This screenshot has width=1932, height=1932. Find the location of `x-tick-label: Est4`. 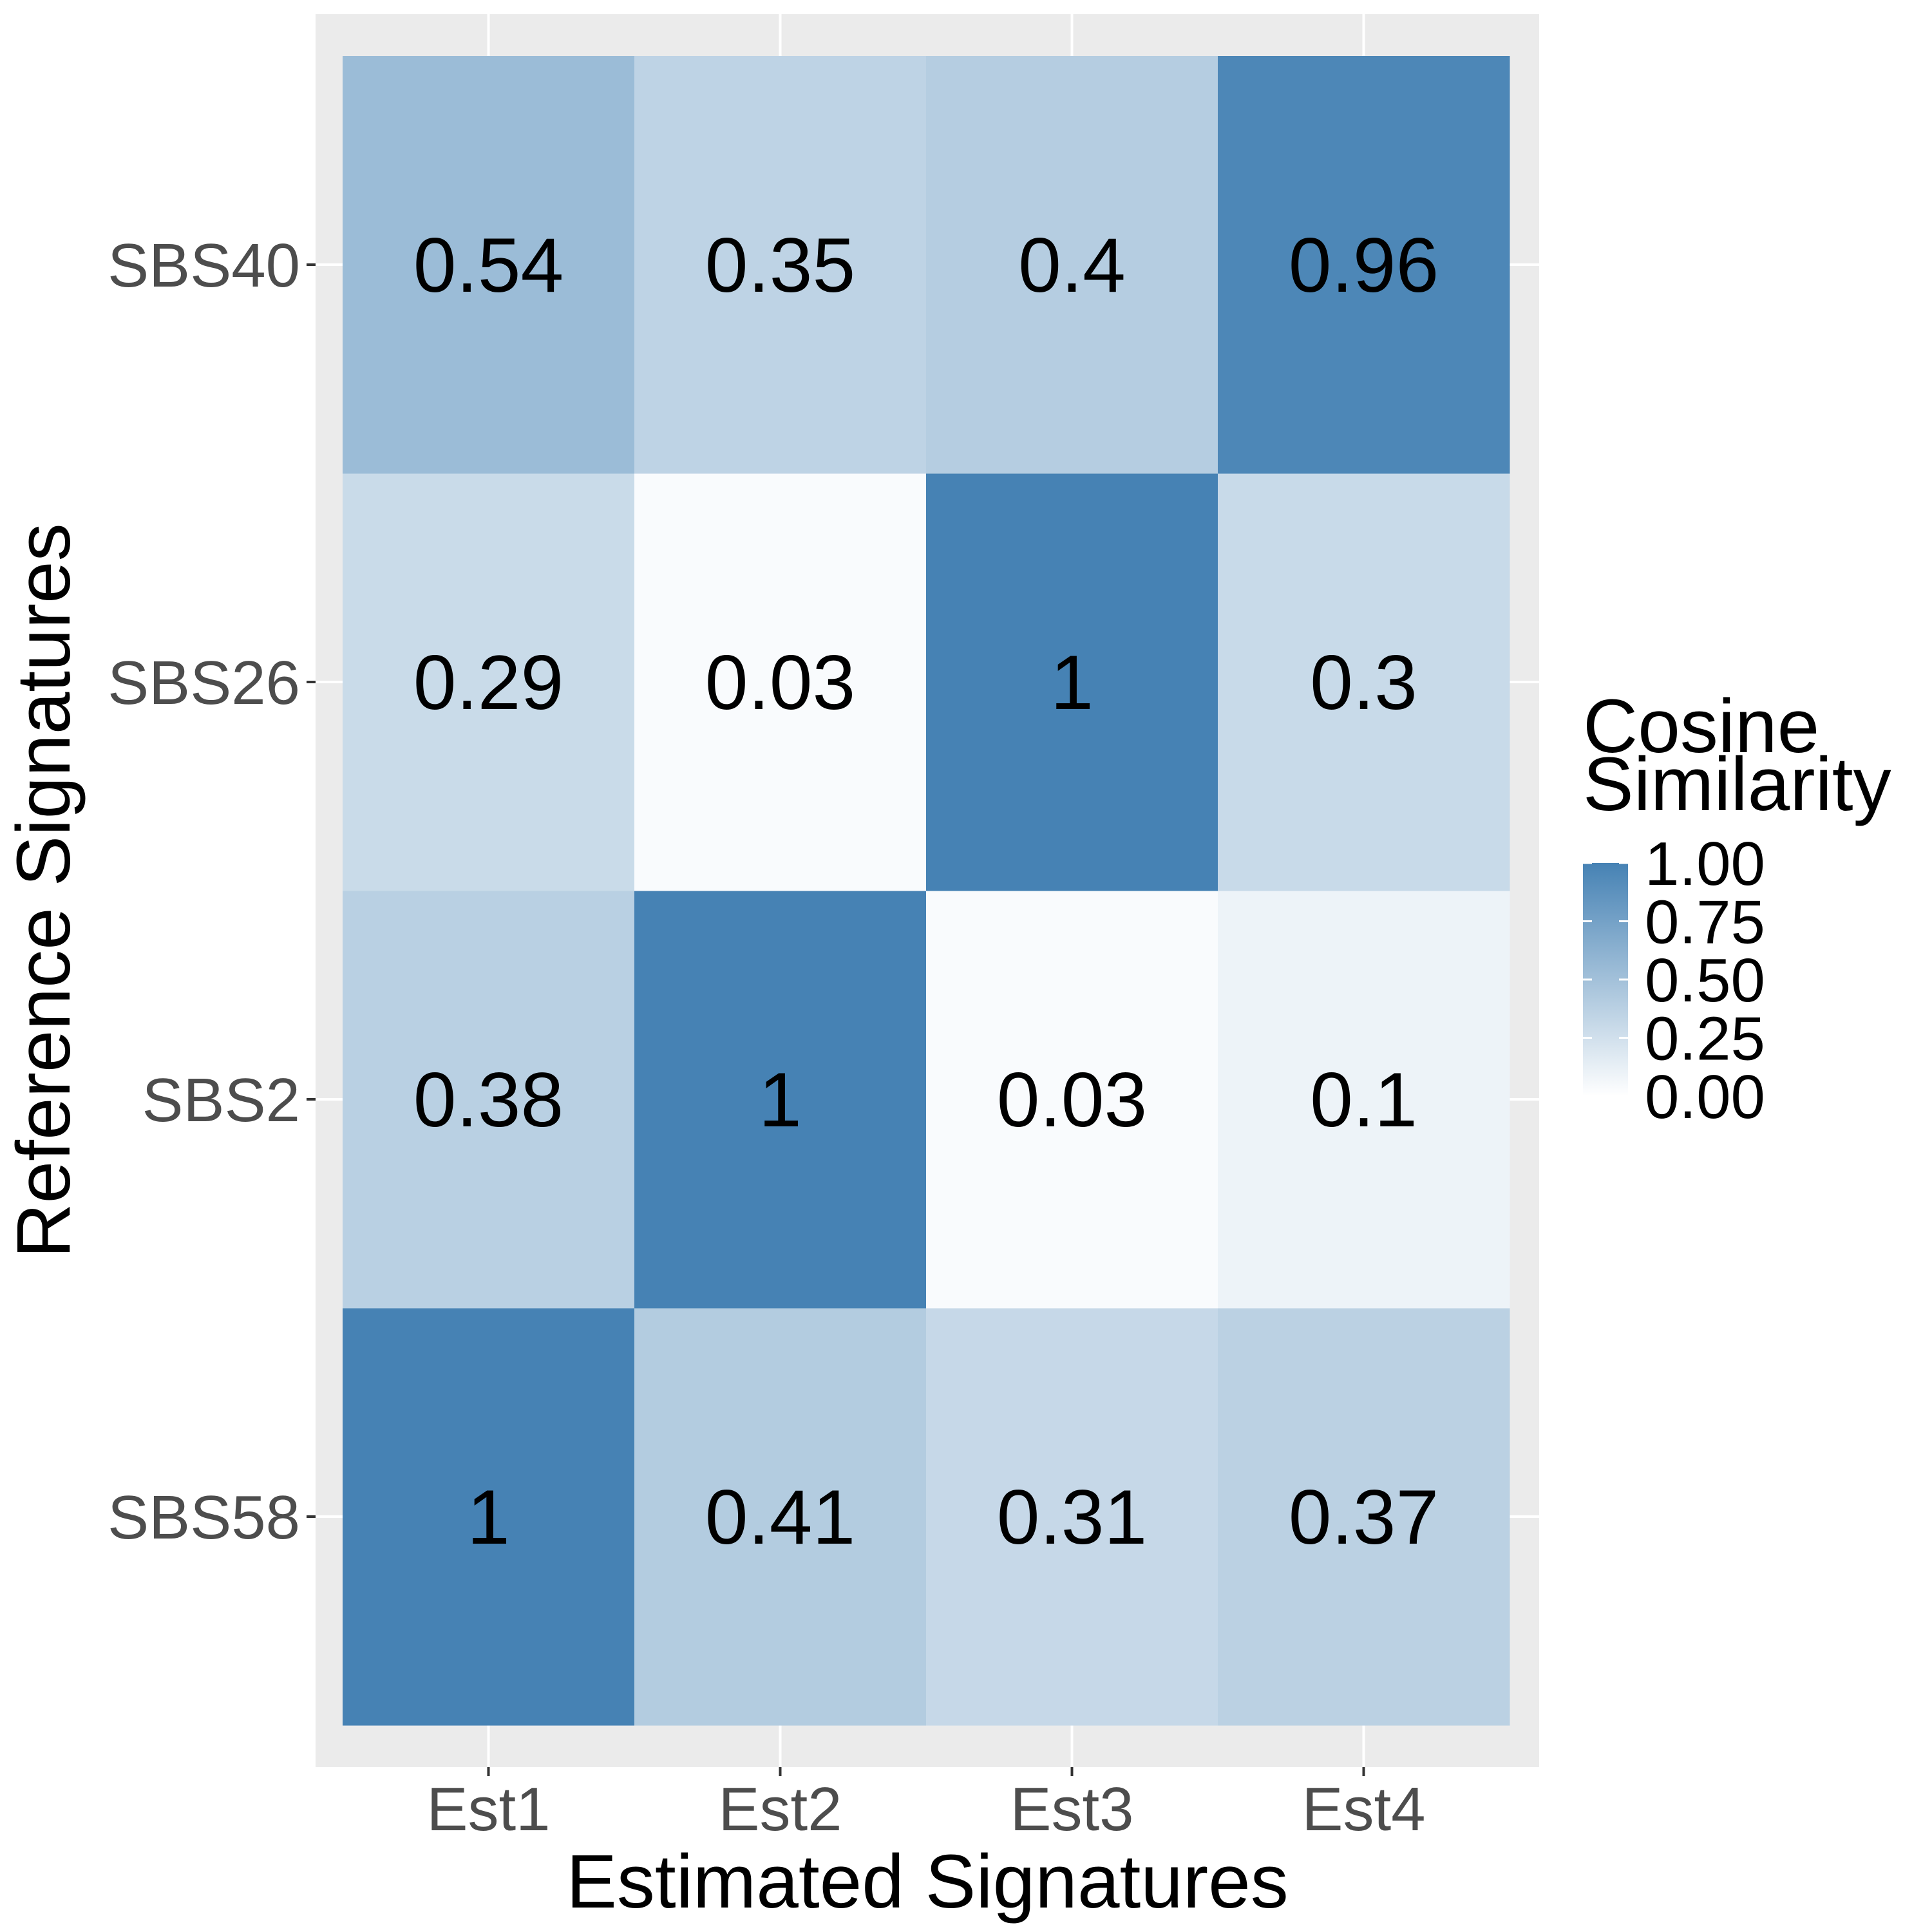

x-tick-label: Est4 is located at coordinates (1364, 1810).